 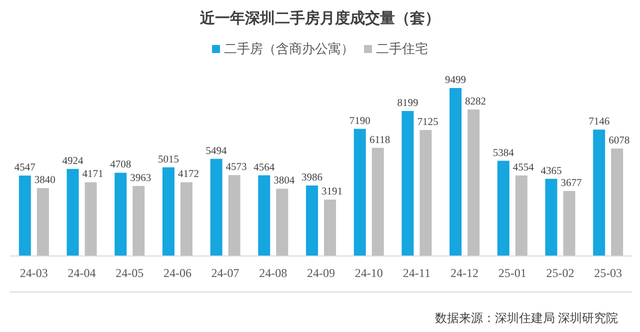 I want to click on data-label: 3963, so click(x=141, y=178).